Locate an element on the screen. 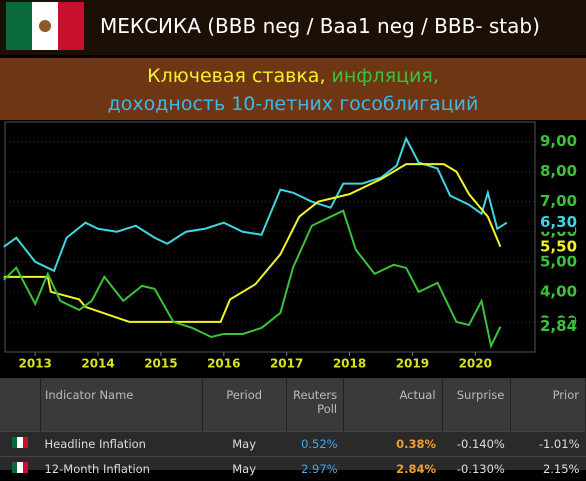 The image size is (586, 481). header-cell is located at coordinates (20, 405).